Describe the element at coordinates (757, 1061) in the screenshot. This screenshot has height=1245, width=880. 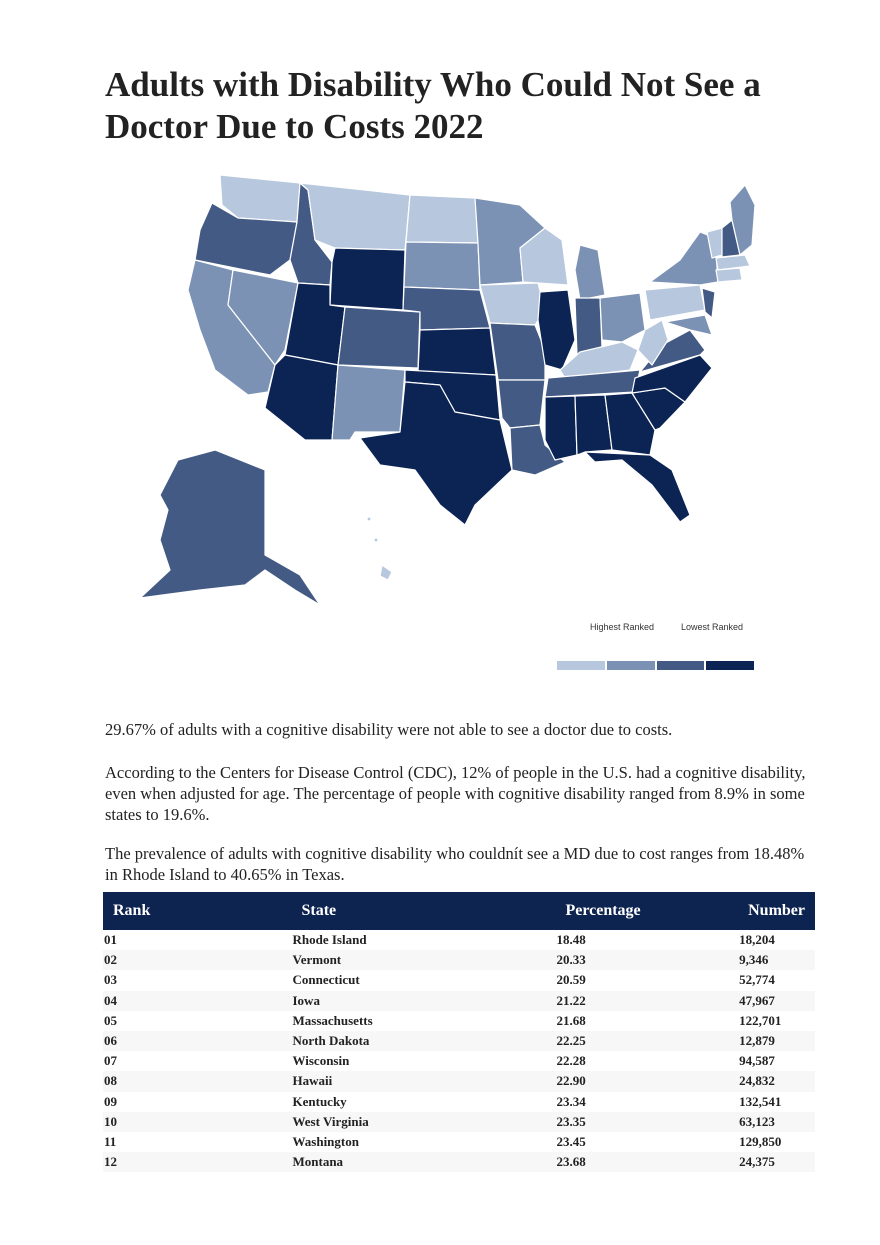
I see `table-cell: 94,587` at that location.